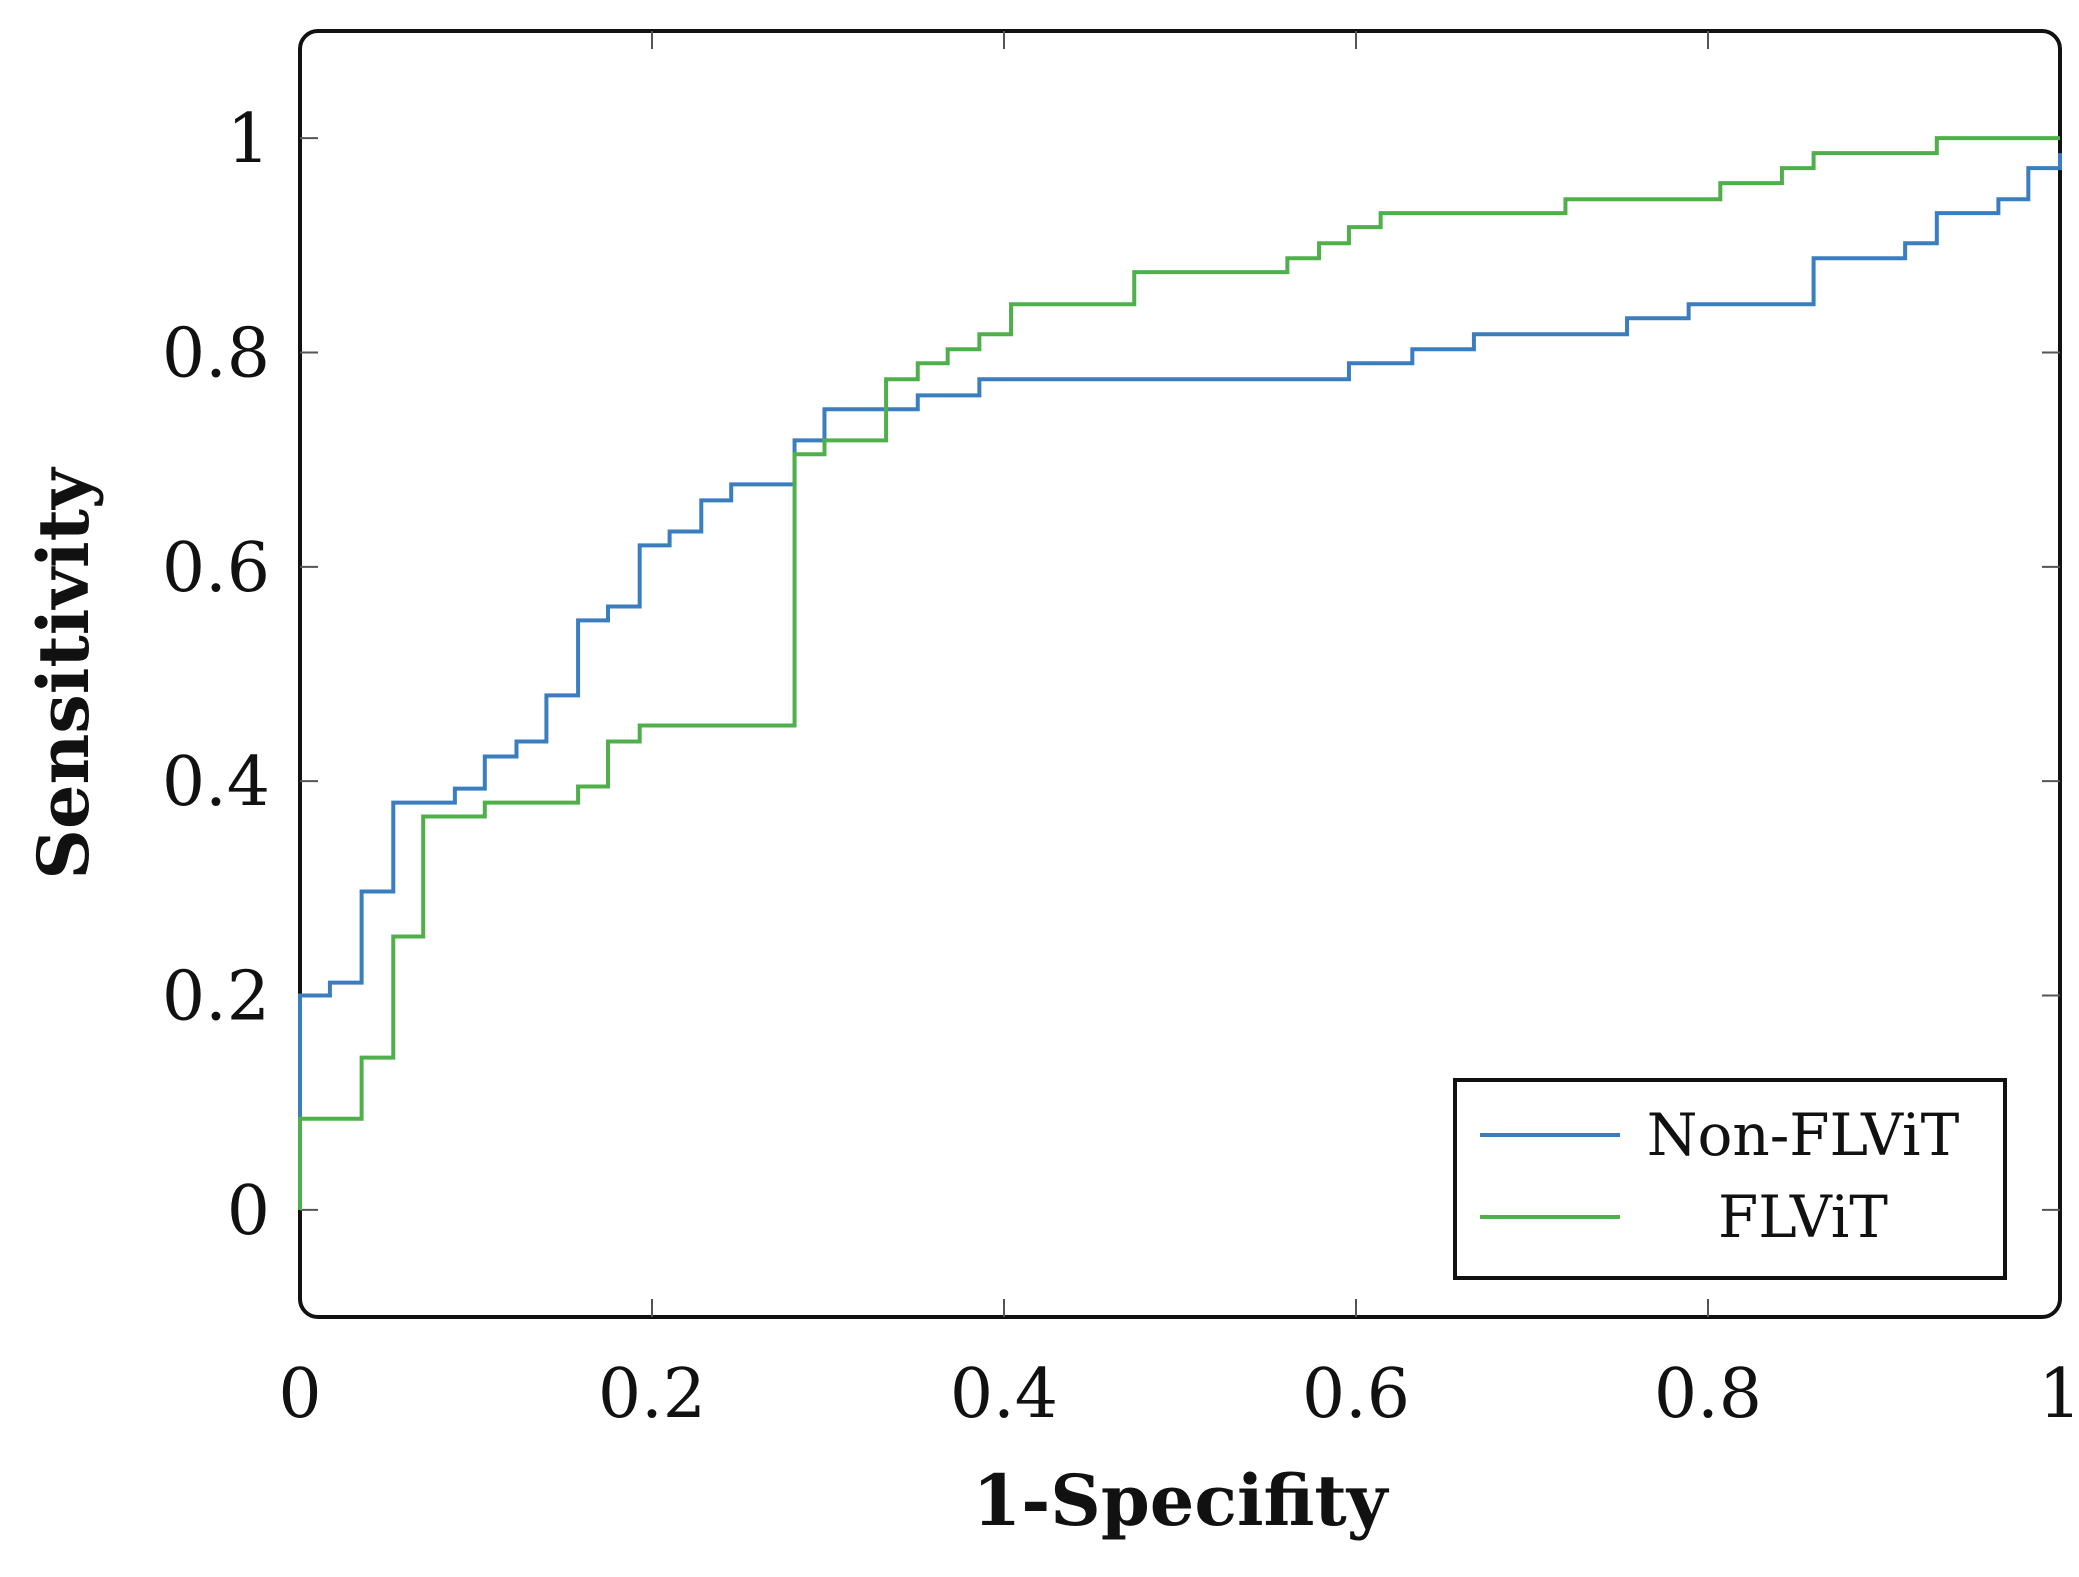 This screenshot has height=1577, width=2079. I want to click on y-tick-label: 0.6, so click(216, 568).